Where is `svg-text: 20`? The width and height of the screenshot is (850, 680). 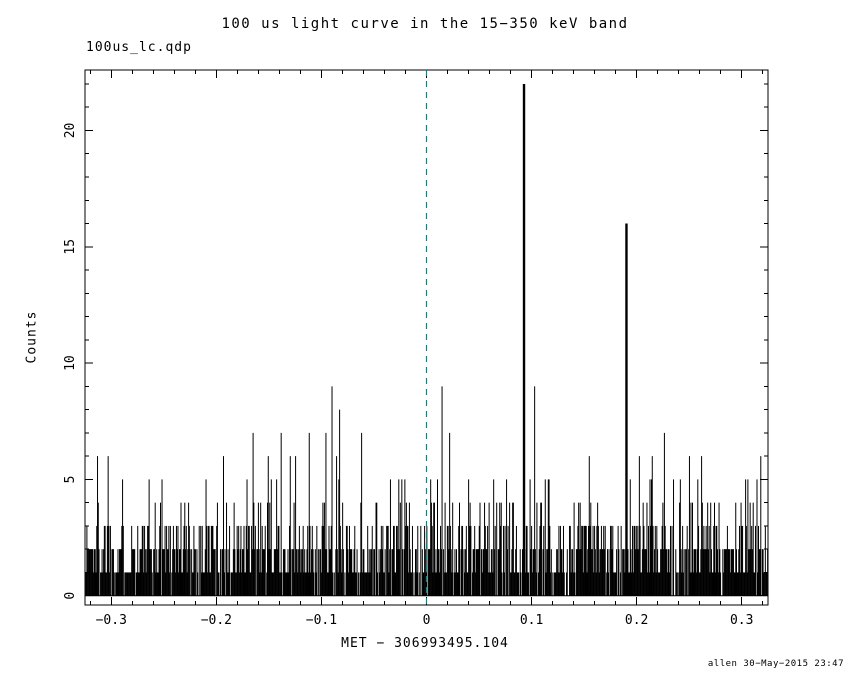
svg-text: 20 is located at coordinates (70, 131).